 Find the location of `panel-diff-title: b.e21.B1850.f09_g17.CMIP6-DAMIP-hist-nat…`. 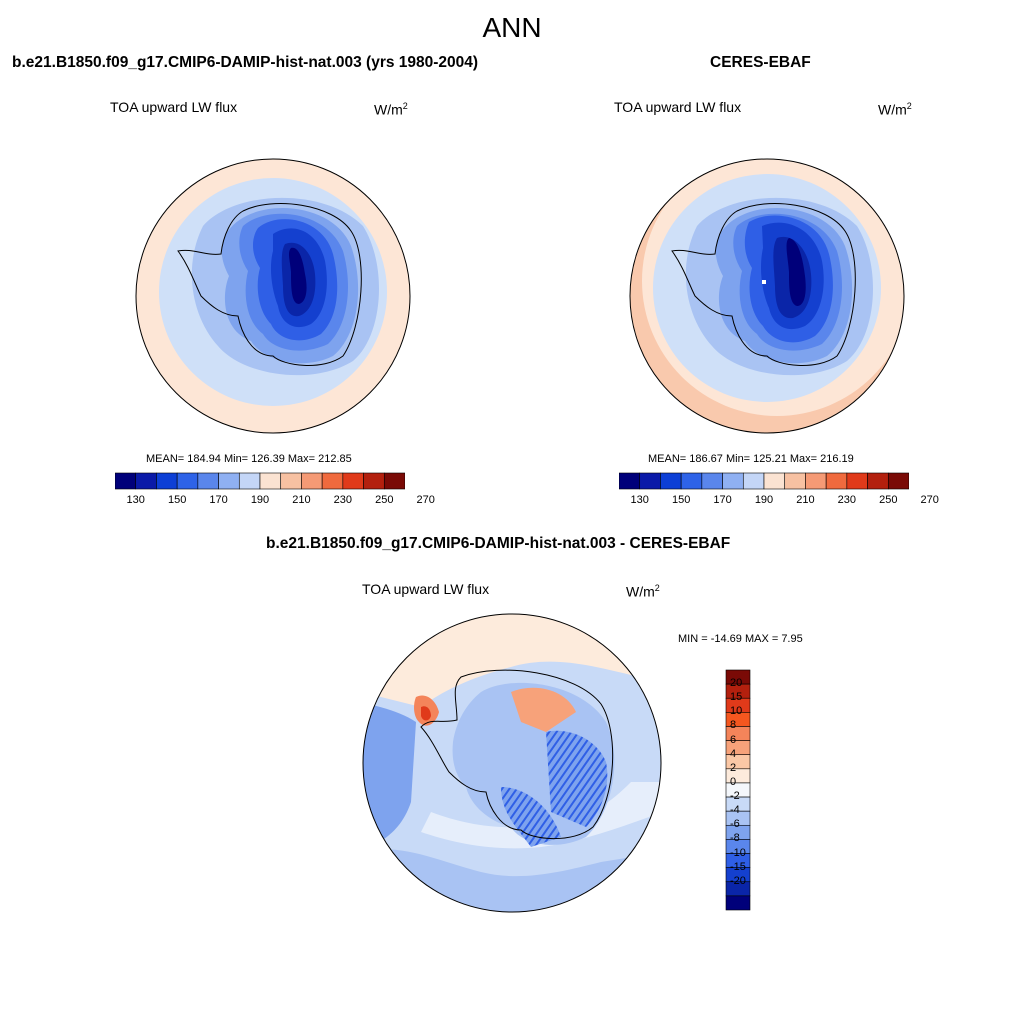

panel-diff-title: b.e21.B1850.f09_g17.CMIP6-DAMIP-hist-nat… is located at coordinates (498, 543).